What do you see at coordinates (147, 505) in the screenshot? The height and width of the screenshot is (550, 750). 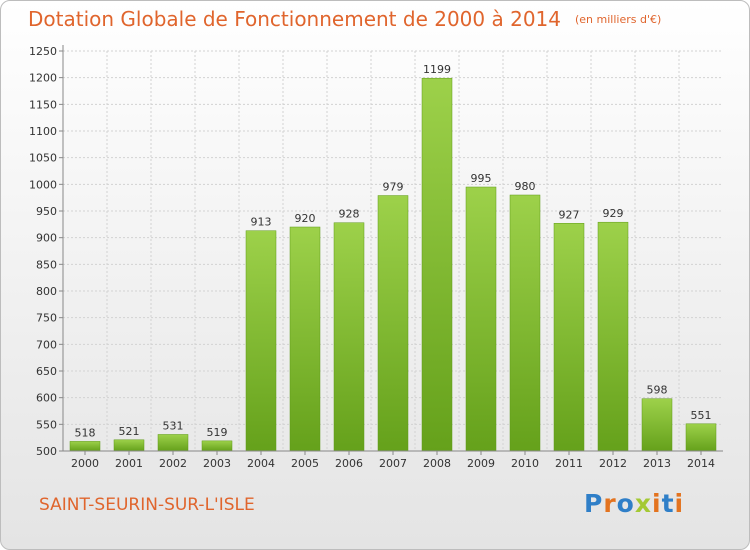 I see `commune-name: SAINT-SEURIN-SUR-L'ISLE` at bounding box center [147, 505].